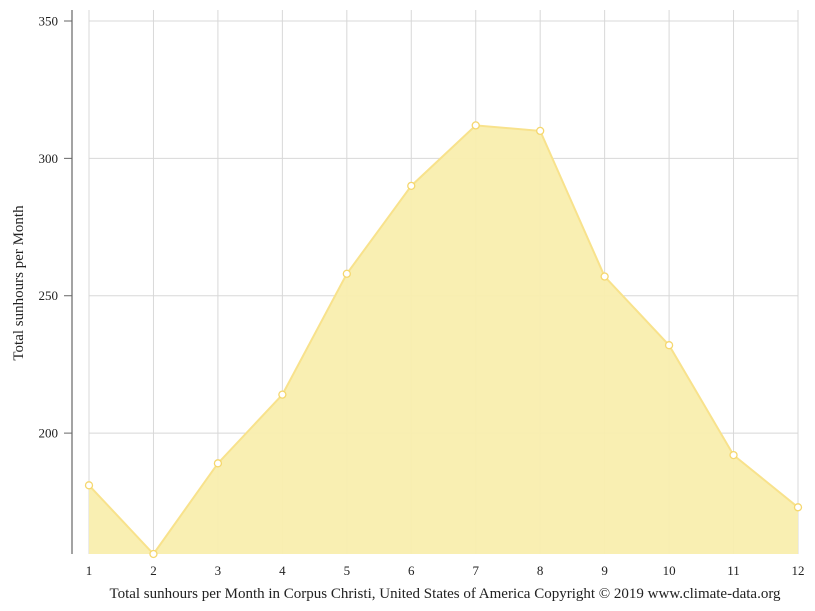 The height and width of the screenshot is (611, 815). I want to click on y-tick-label: 350, so click(49, 20).